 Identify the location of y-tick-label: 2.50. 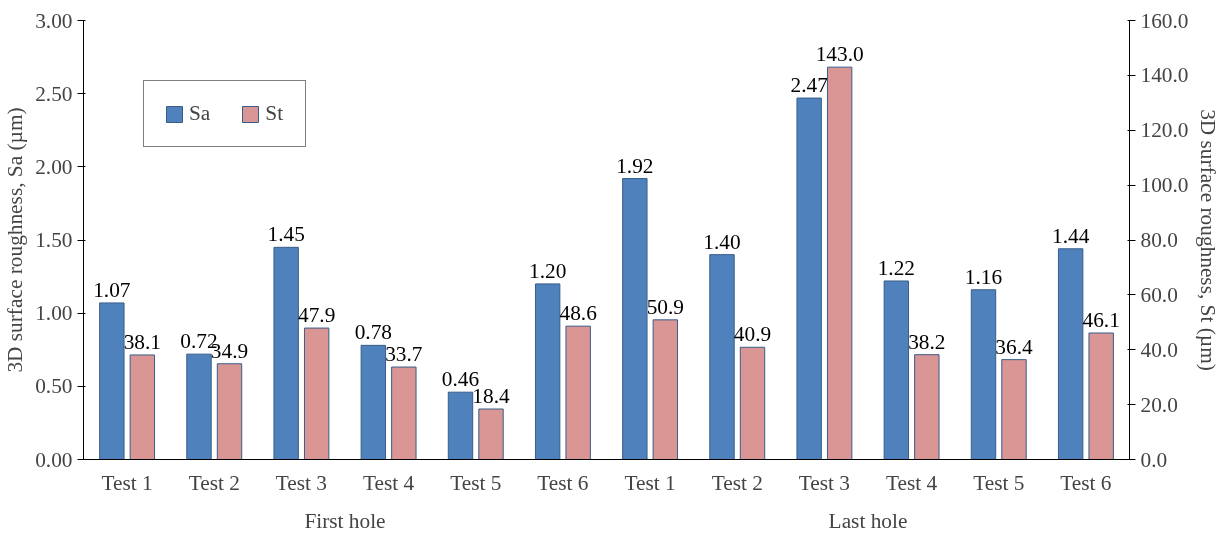
(54, 93).